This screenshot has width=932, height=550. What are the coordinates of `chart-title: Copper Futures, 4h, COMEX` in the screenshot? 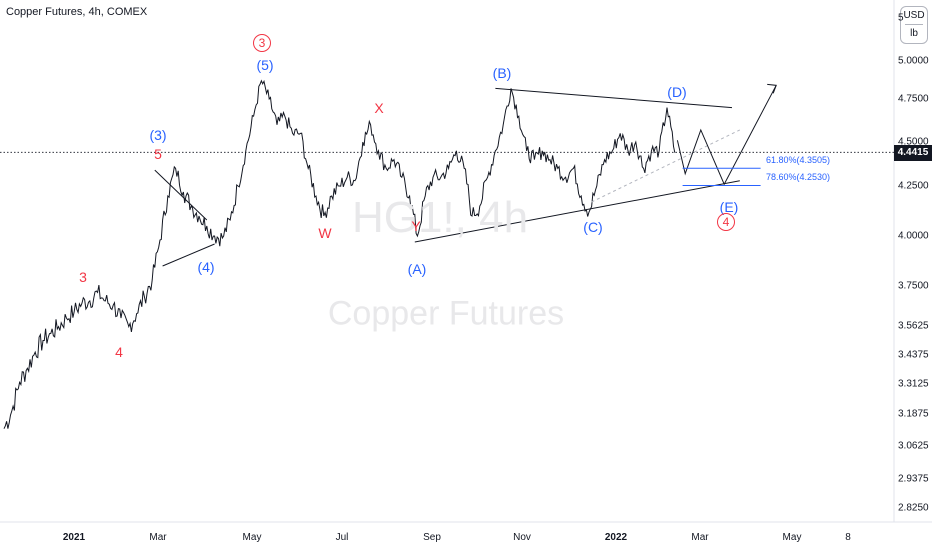 It's located at (77, 12).